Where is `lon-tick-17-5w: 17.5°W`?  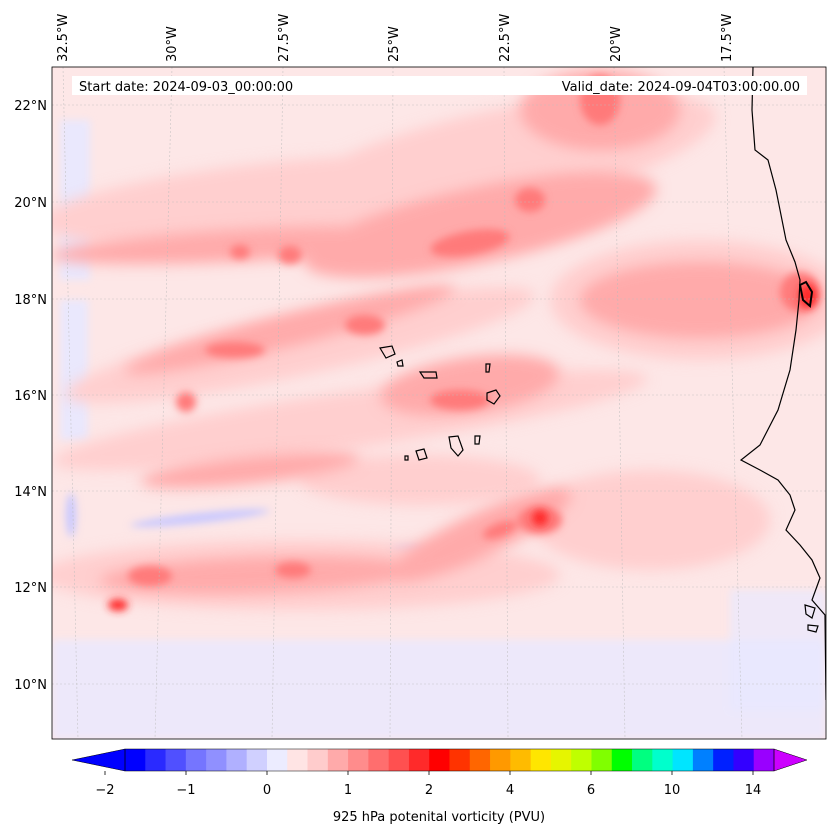
lon-tick-17-5w: 17.5°W is located at coordinates (727, 38).